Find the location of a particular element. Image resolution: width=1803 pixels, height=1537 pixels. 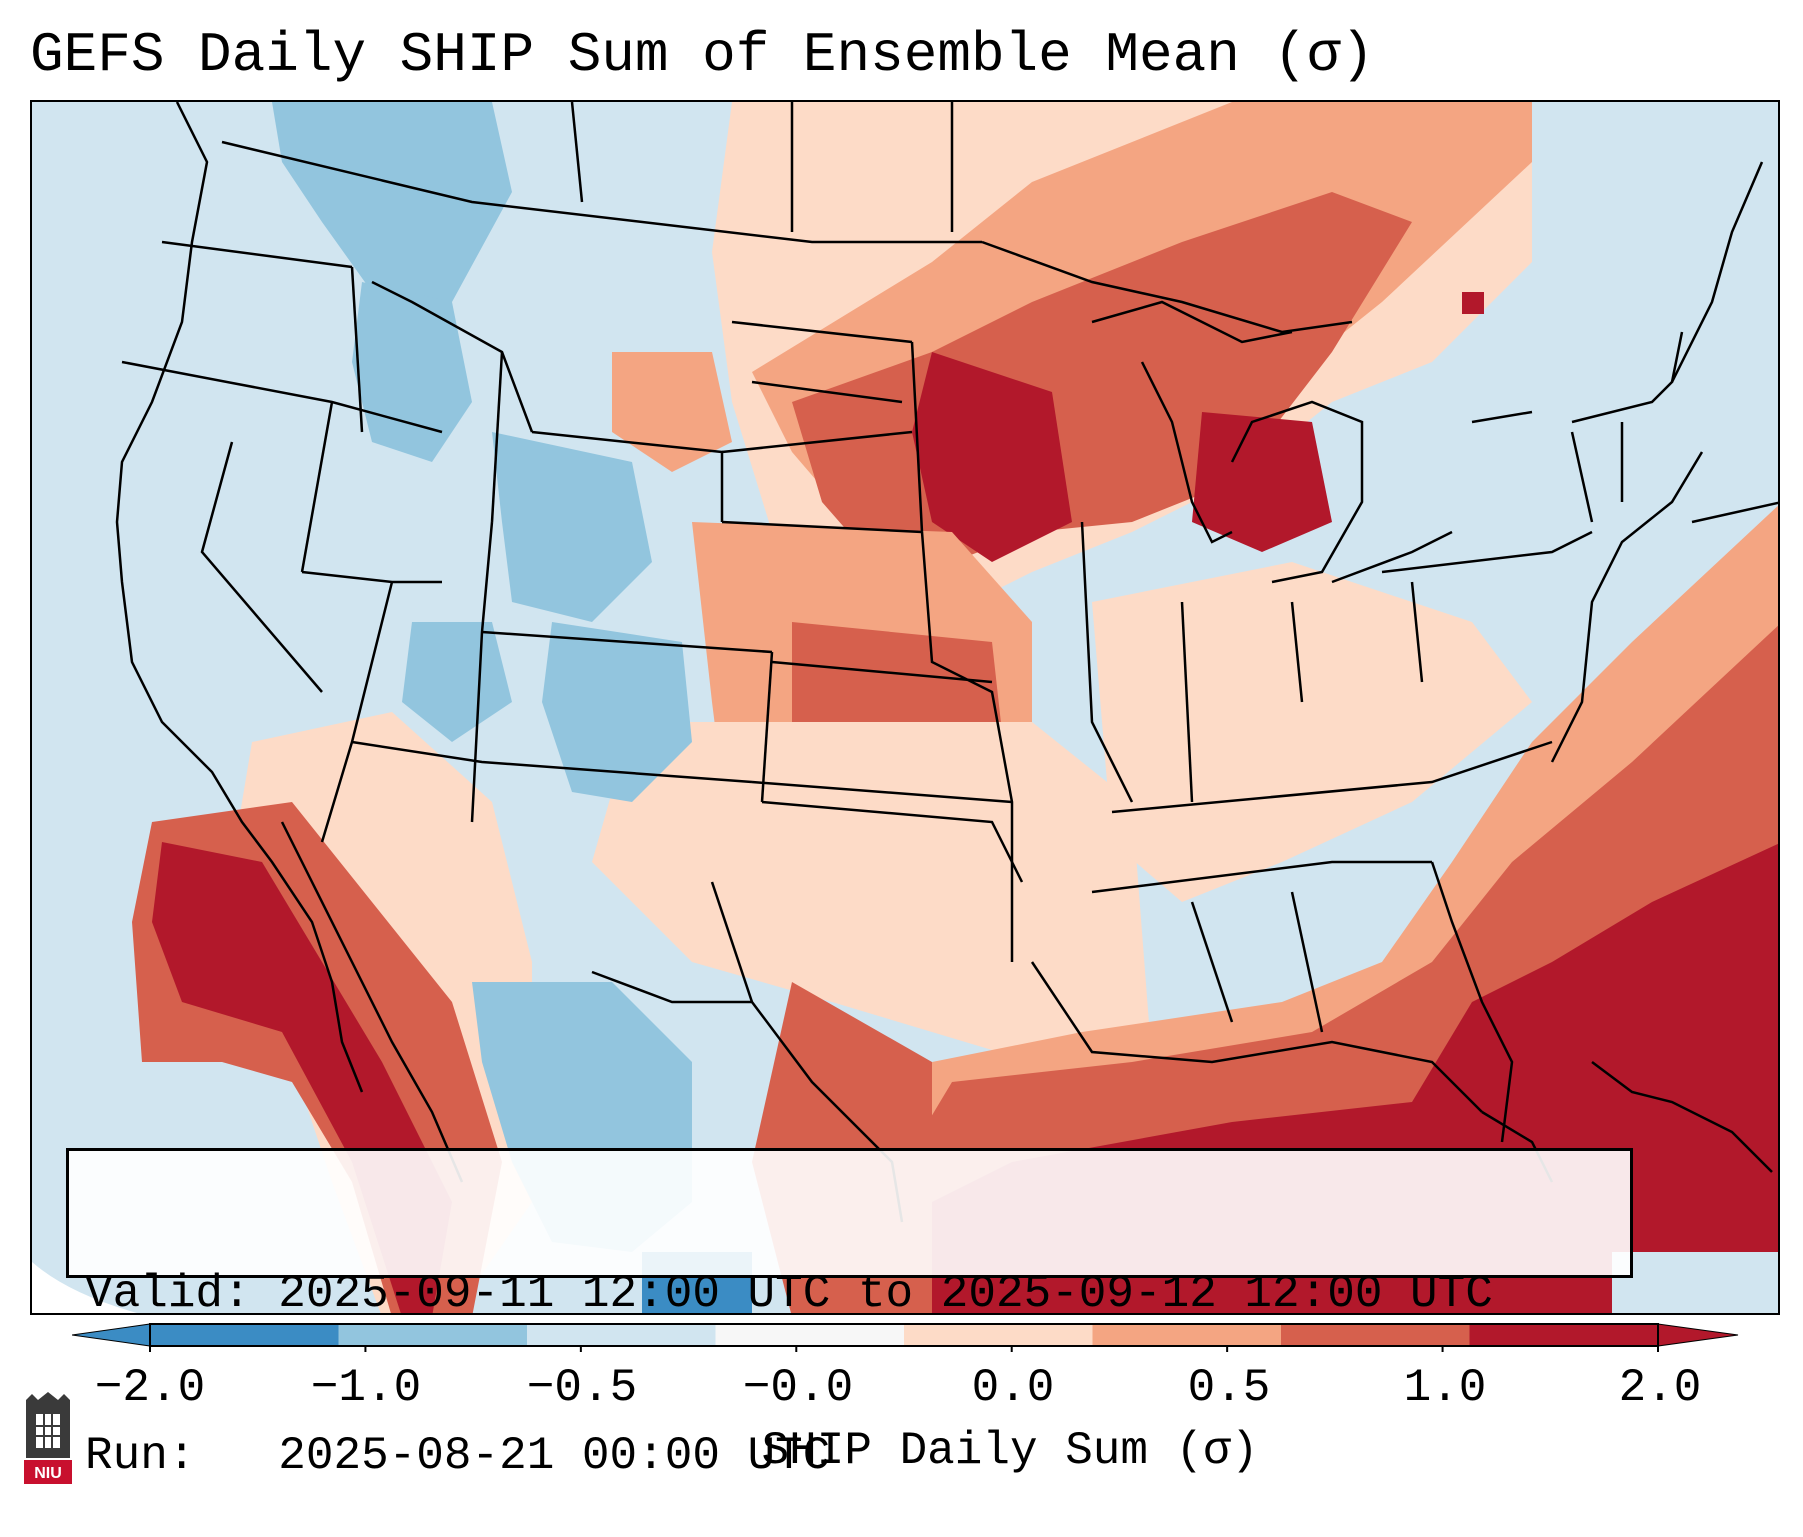

run-label: Run: is located at coordinates (140, 1456).